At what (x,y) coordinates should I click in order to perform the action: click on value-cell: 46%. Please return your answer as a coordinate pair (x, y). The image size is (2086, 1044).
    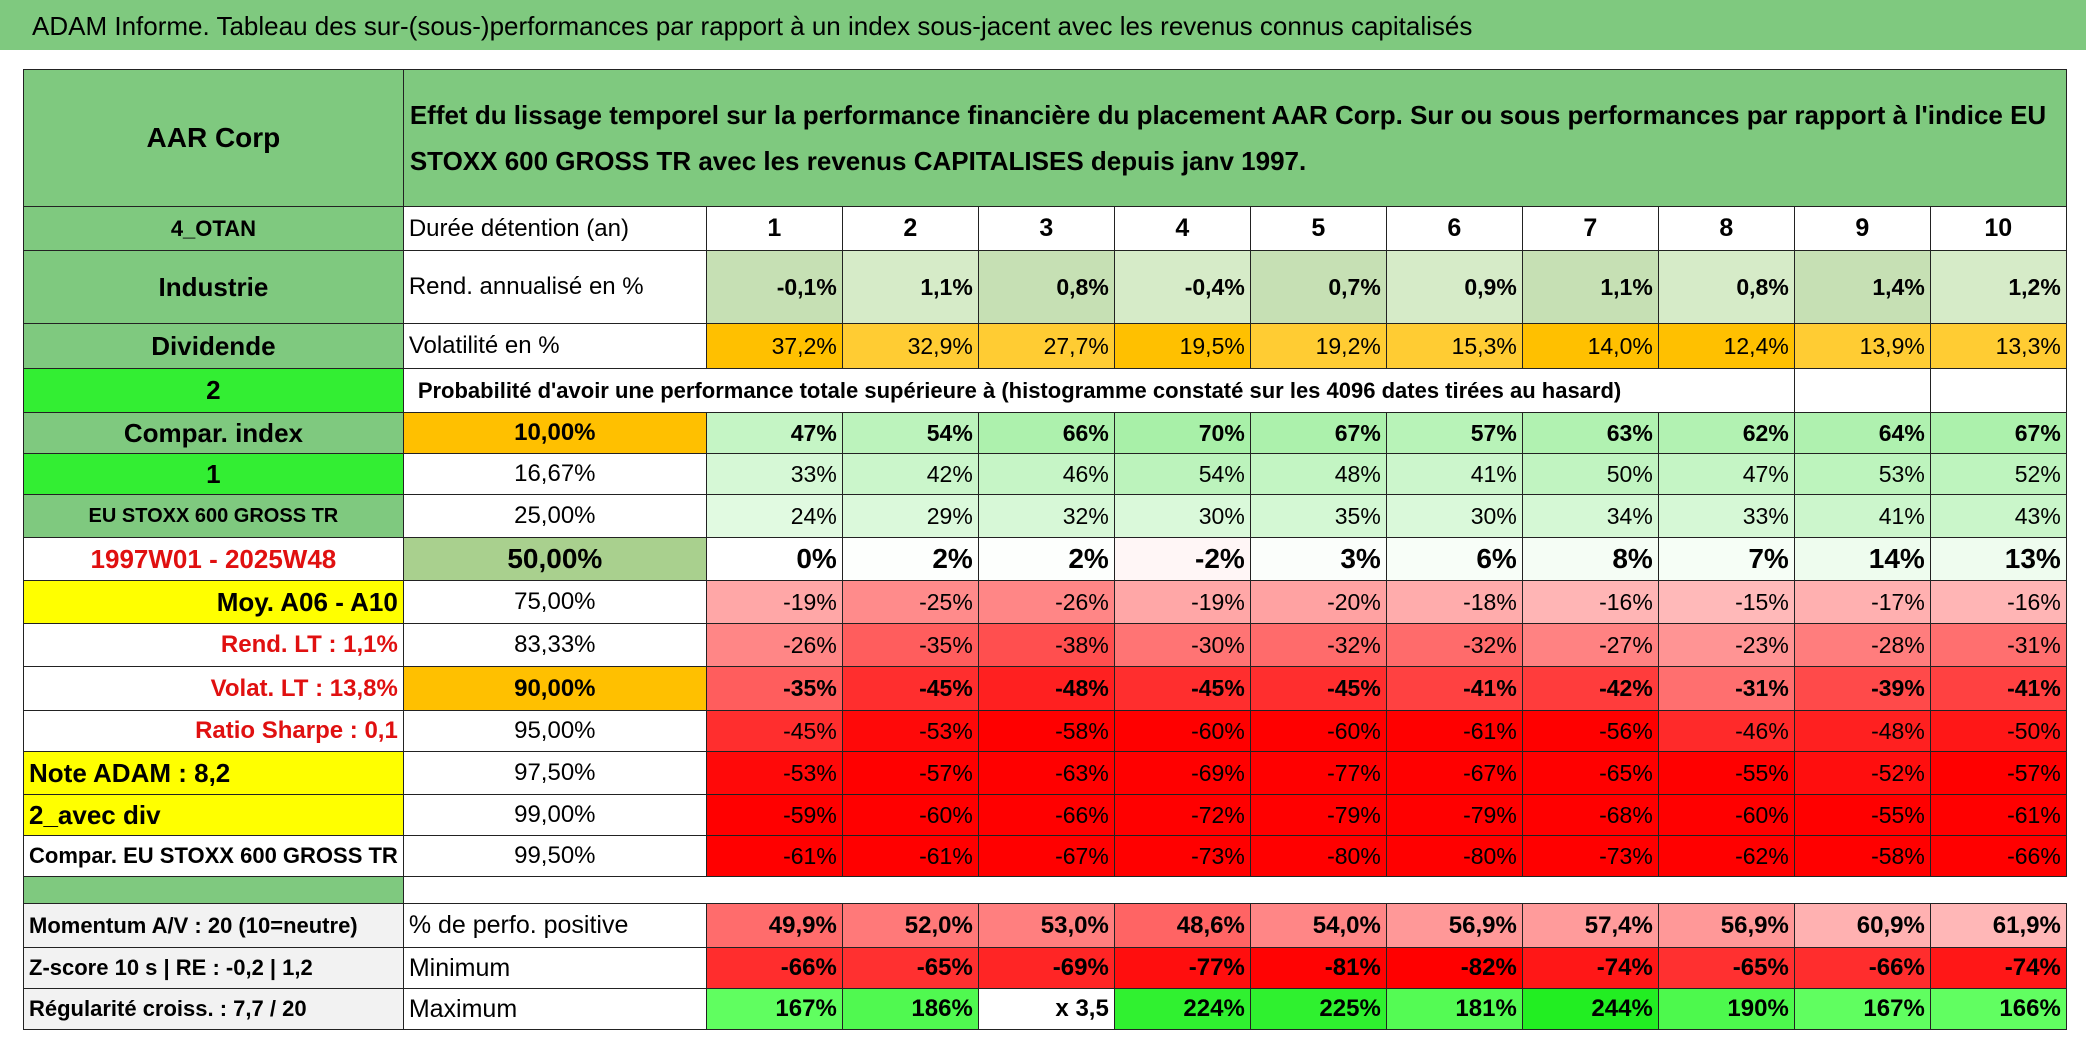
    Looking at the image, I should click on (1046, 474).